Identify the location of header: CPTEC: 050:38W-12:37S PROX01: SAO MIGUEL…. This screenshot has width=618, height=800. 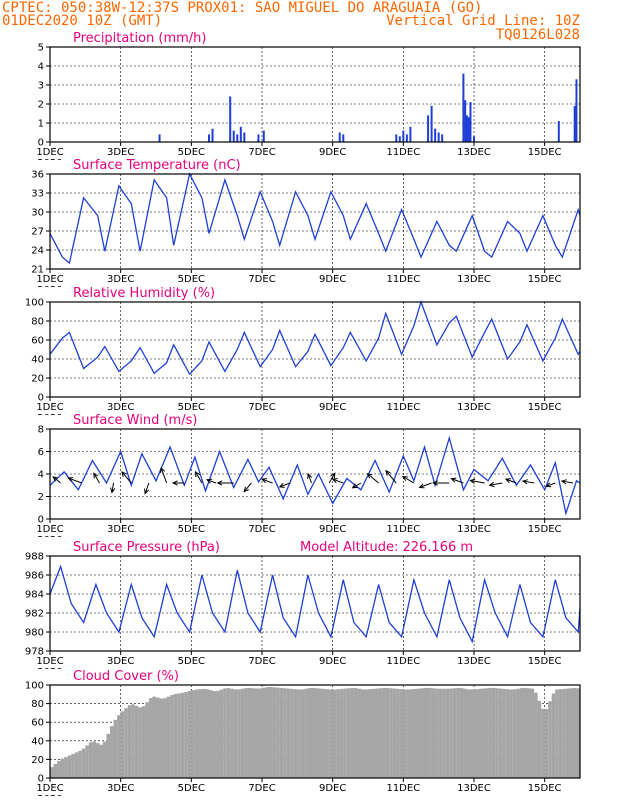
(291, 21).